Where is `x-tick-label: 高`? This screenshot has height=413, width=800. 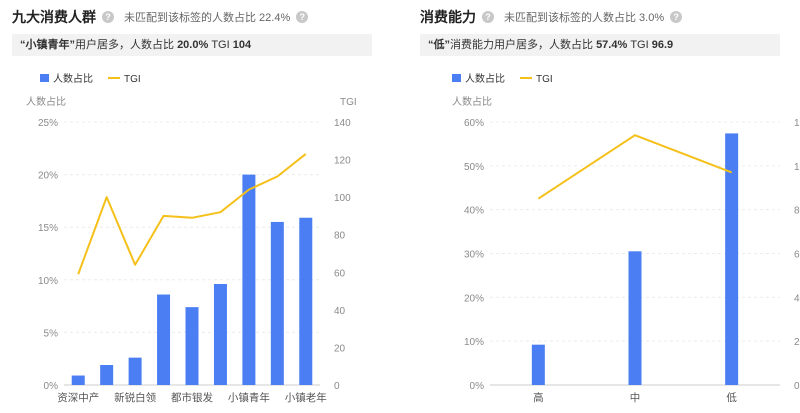
x-tick-label: 高 is located at coordinates (538, 397).